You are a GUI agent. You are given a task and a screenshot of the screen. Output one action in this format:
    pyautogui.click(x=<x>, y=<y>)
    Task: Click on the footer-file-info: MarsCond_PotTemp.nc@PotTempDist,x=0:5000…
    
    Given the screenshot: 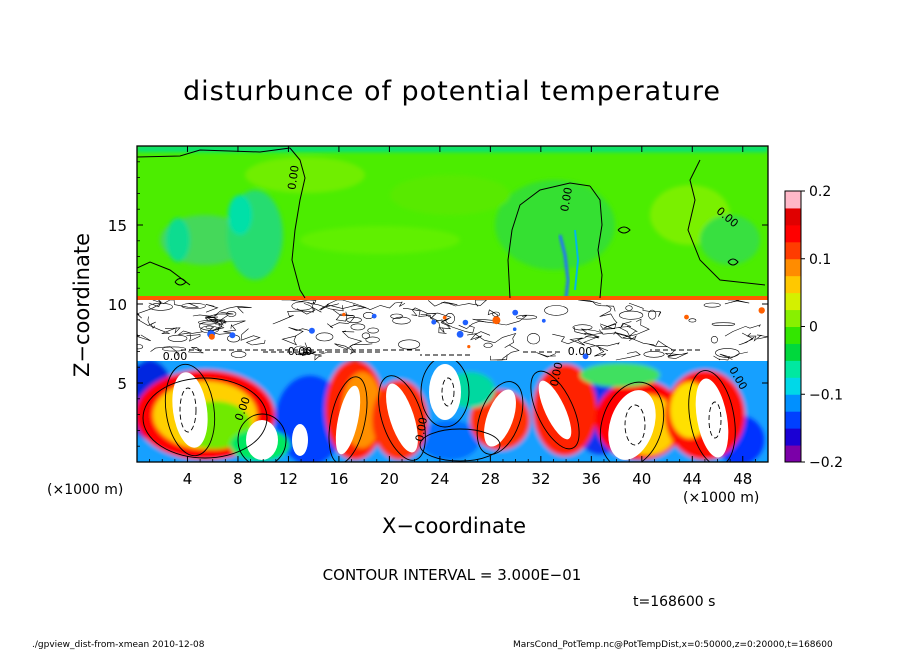 What is the action you would take?
    pyautogui.click(x=673, y=645)
    